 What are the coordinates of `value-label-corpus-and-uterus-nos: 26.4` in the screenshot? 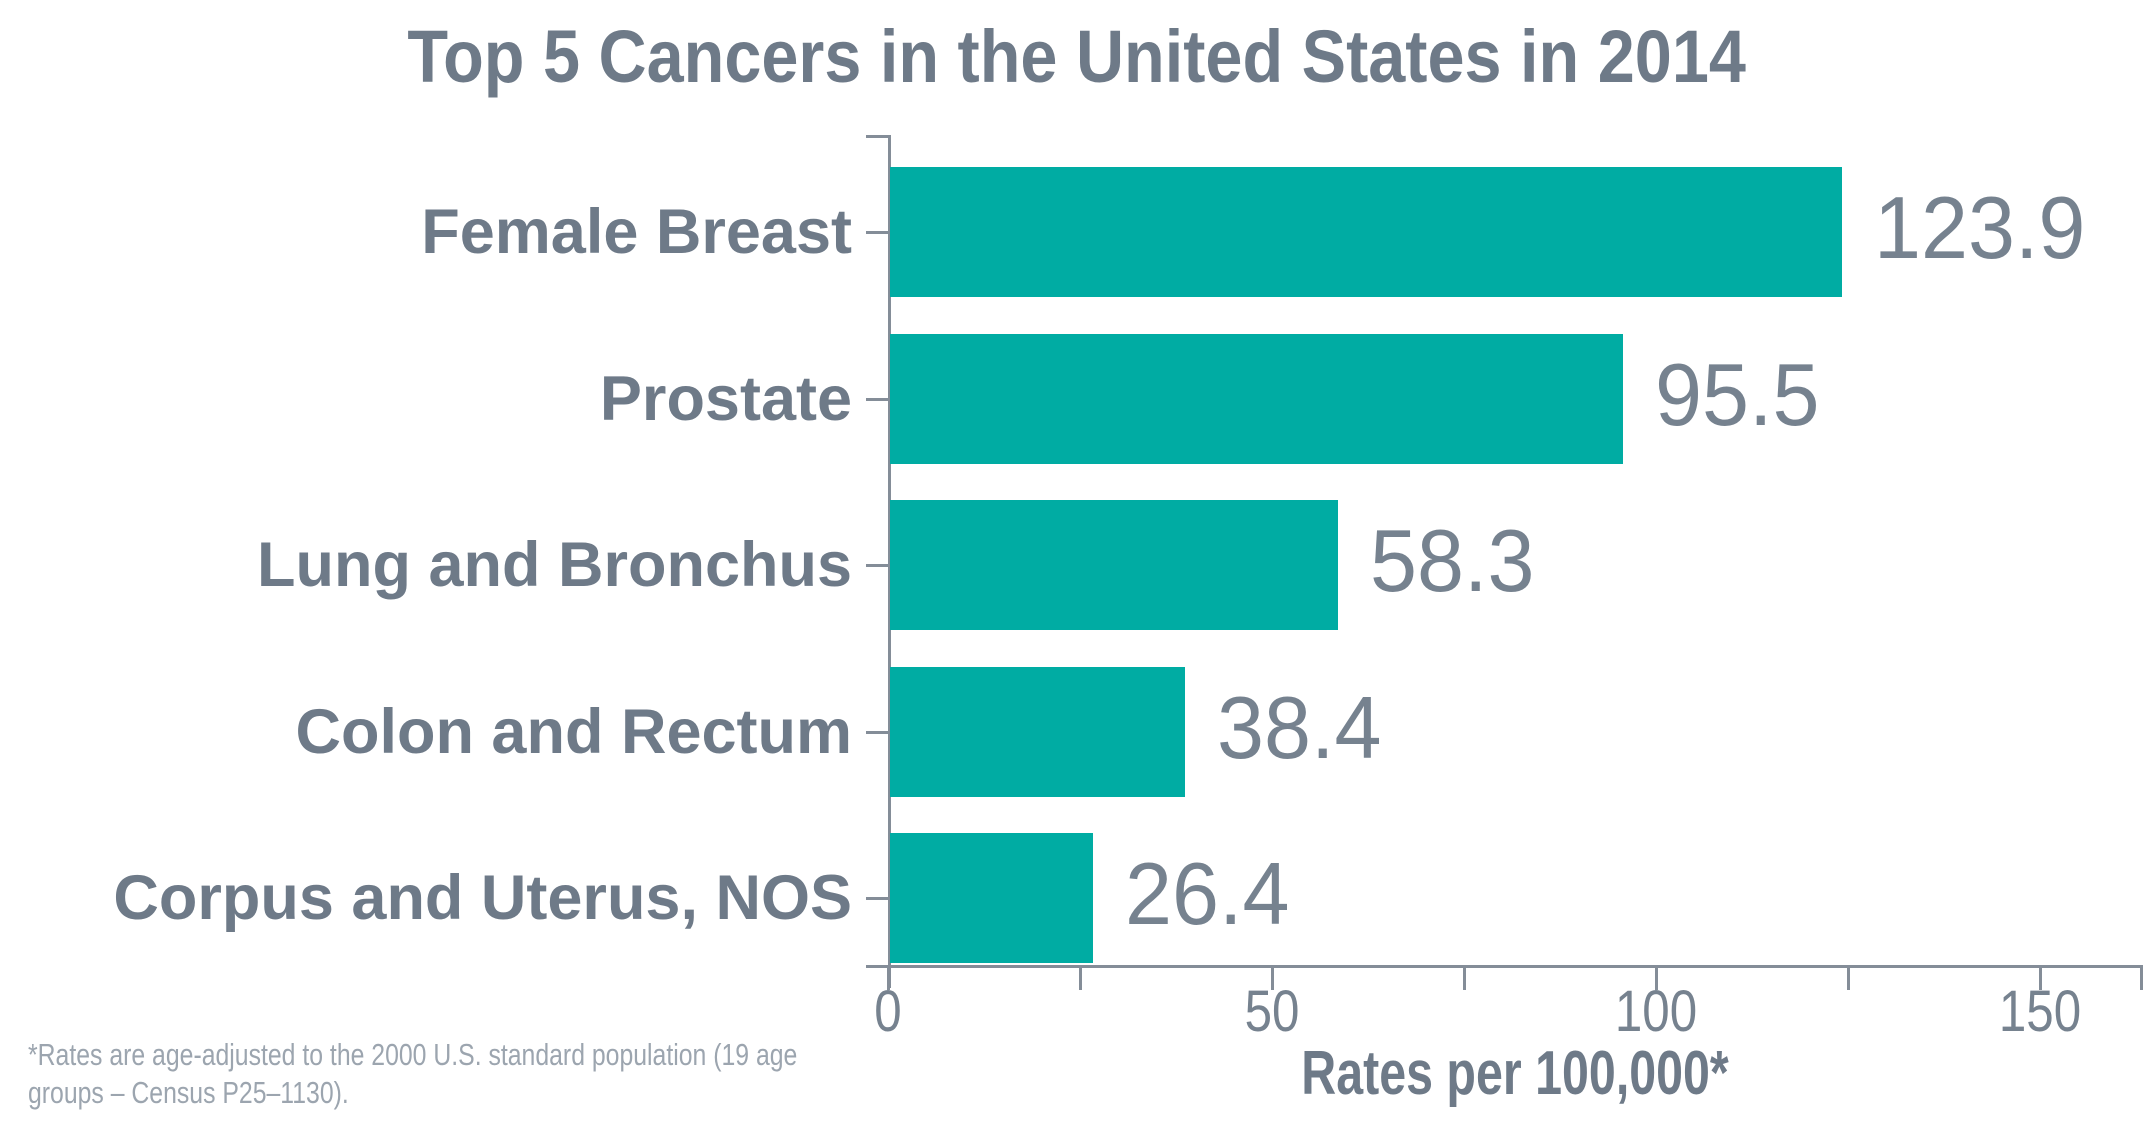 It's located at (1207, 893).